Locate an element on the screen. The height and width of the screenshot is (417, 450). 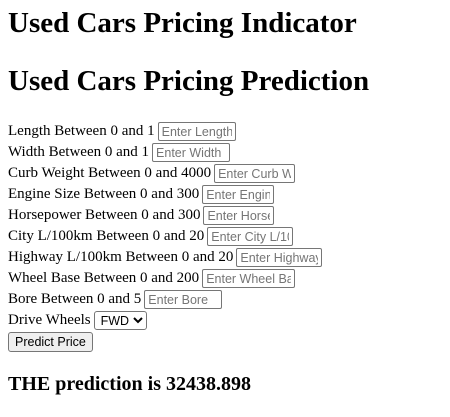
wheel-base-label: Wheel Base Between 0 and 200 is located at coordinates (104, 278).